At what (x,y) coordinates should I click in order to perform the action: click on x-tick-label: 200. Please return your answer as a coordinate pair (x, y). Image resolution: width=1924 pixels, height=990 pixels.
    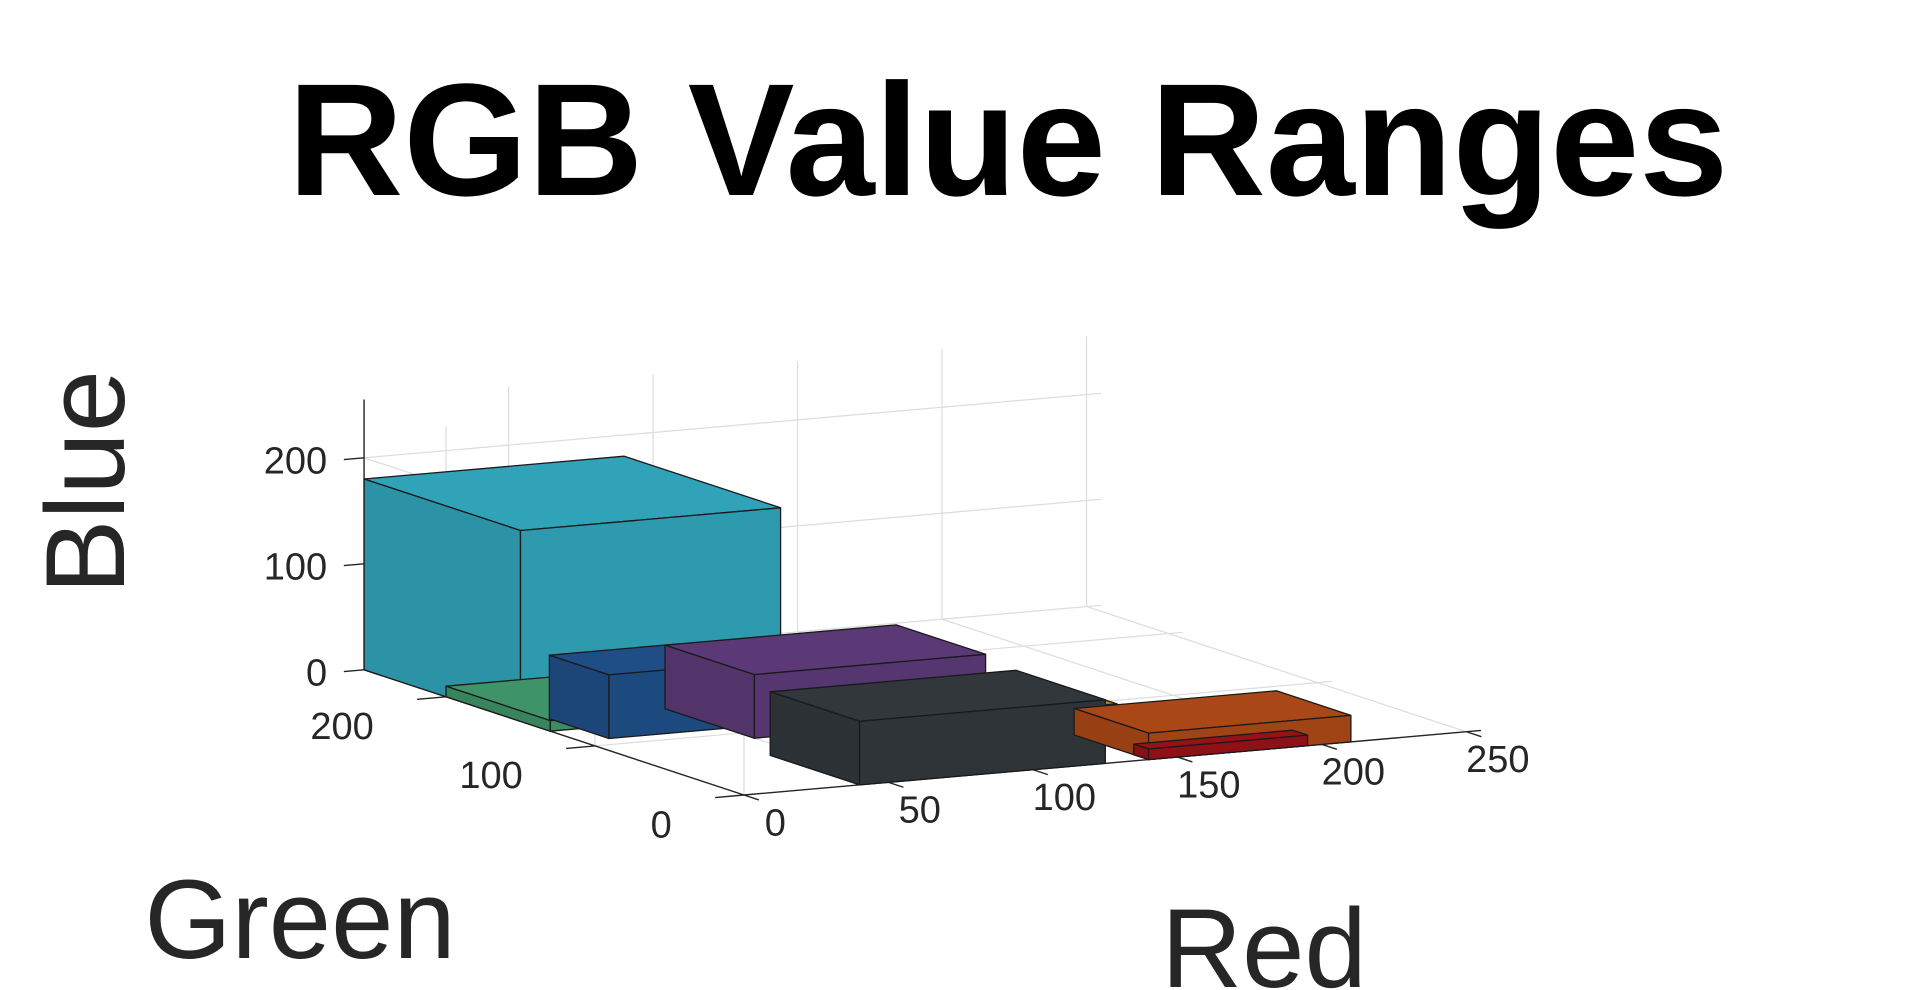
    Looking at the image, I should click on (1353, 773).